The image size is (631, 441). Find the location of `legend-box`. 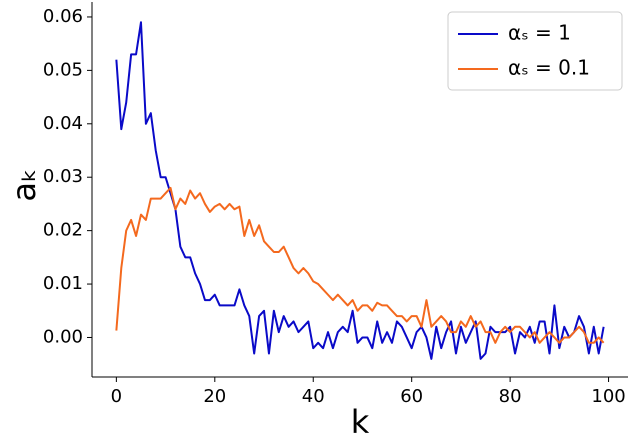

legend-box is located at coordinates (535, 51).